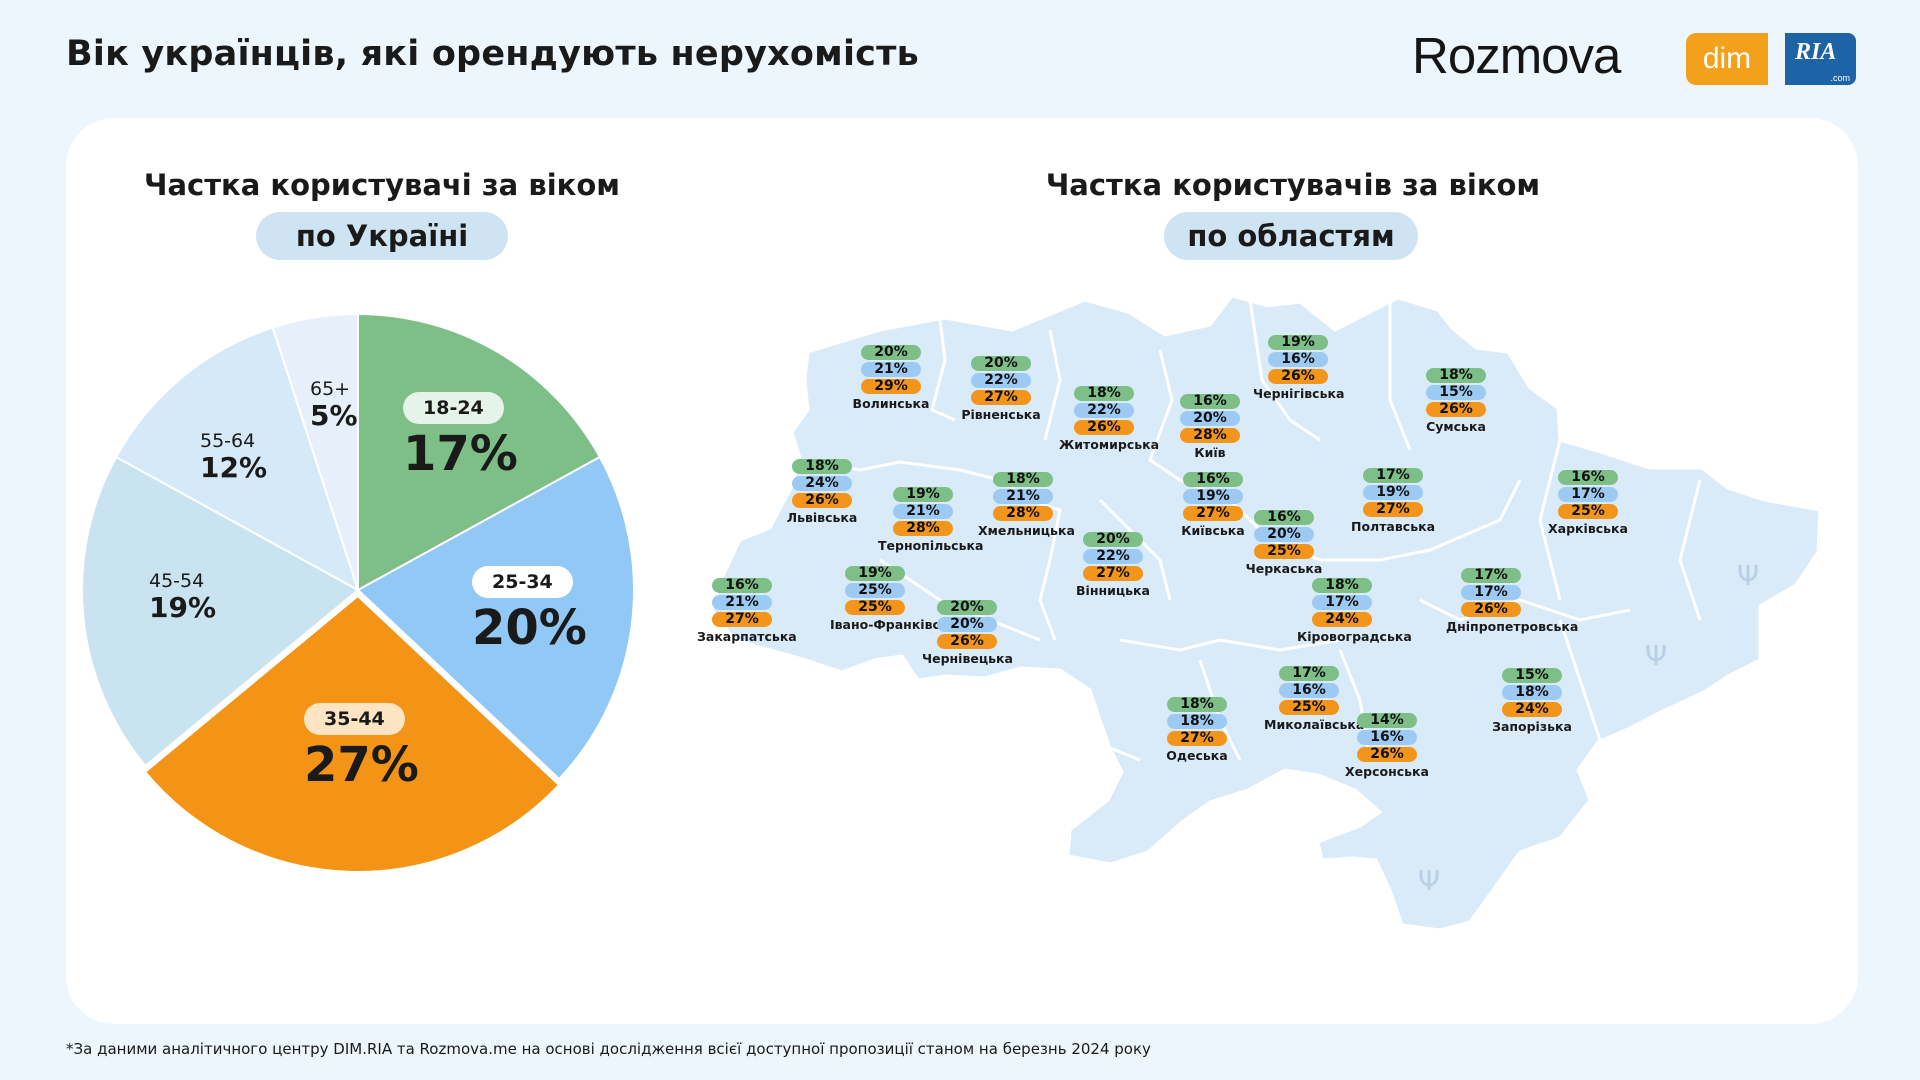  I want to click on region-label: 20% 22% 27% Рівненська, so click(1001, 389).